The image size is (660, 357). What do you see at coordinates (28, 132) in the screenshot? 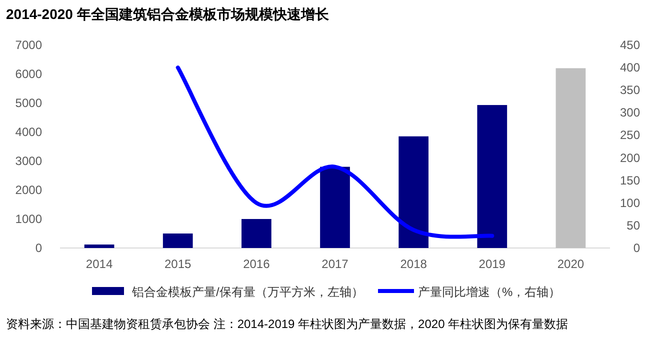
I see `y-tick-label: 4000` at bounding box center [28, 132].